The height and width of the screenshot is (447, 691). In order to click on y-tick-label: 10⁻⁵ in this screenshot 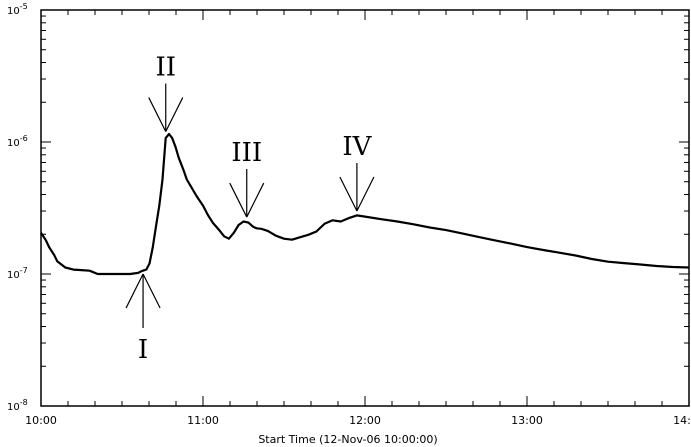, I will do `click(17, 9)`.